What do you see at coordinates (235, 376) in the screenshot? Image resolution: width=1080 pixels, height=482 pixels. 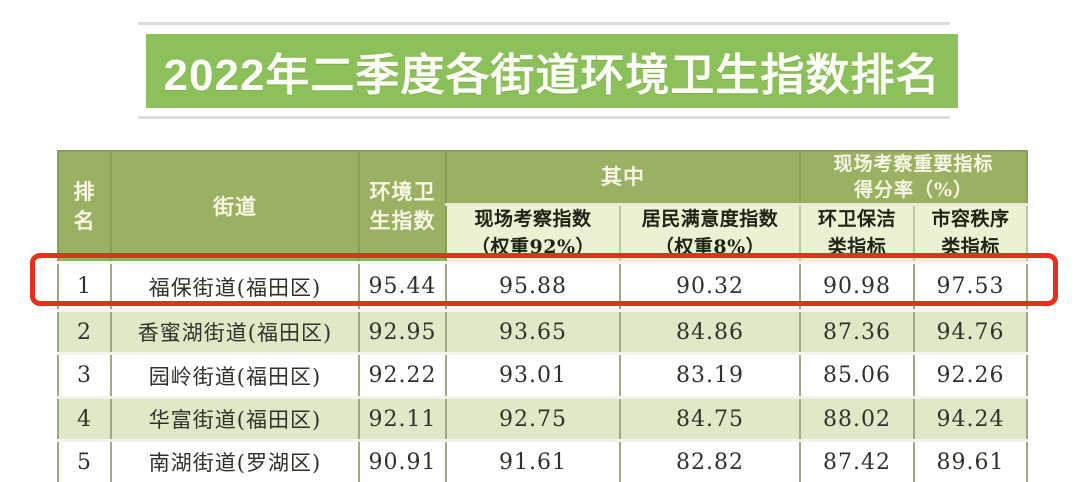 I see `street-cell: 园岭街道(福田区)` at bounding box center [235, 376].